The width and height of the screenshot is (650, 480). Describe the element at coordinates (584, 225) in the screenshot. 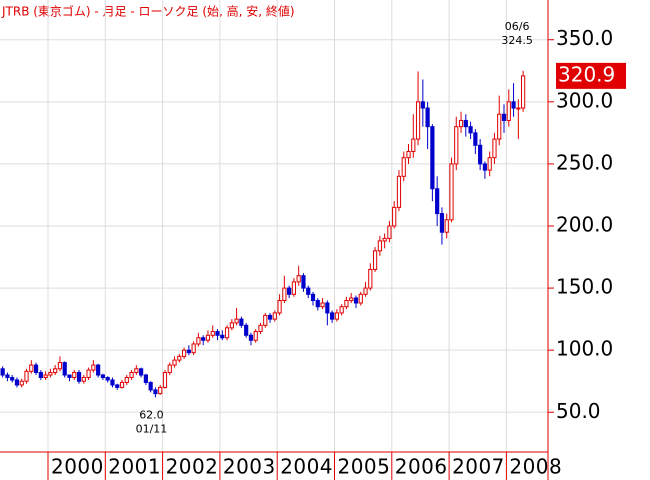

I see `y-tick-label: 200.0` at that location.